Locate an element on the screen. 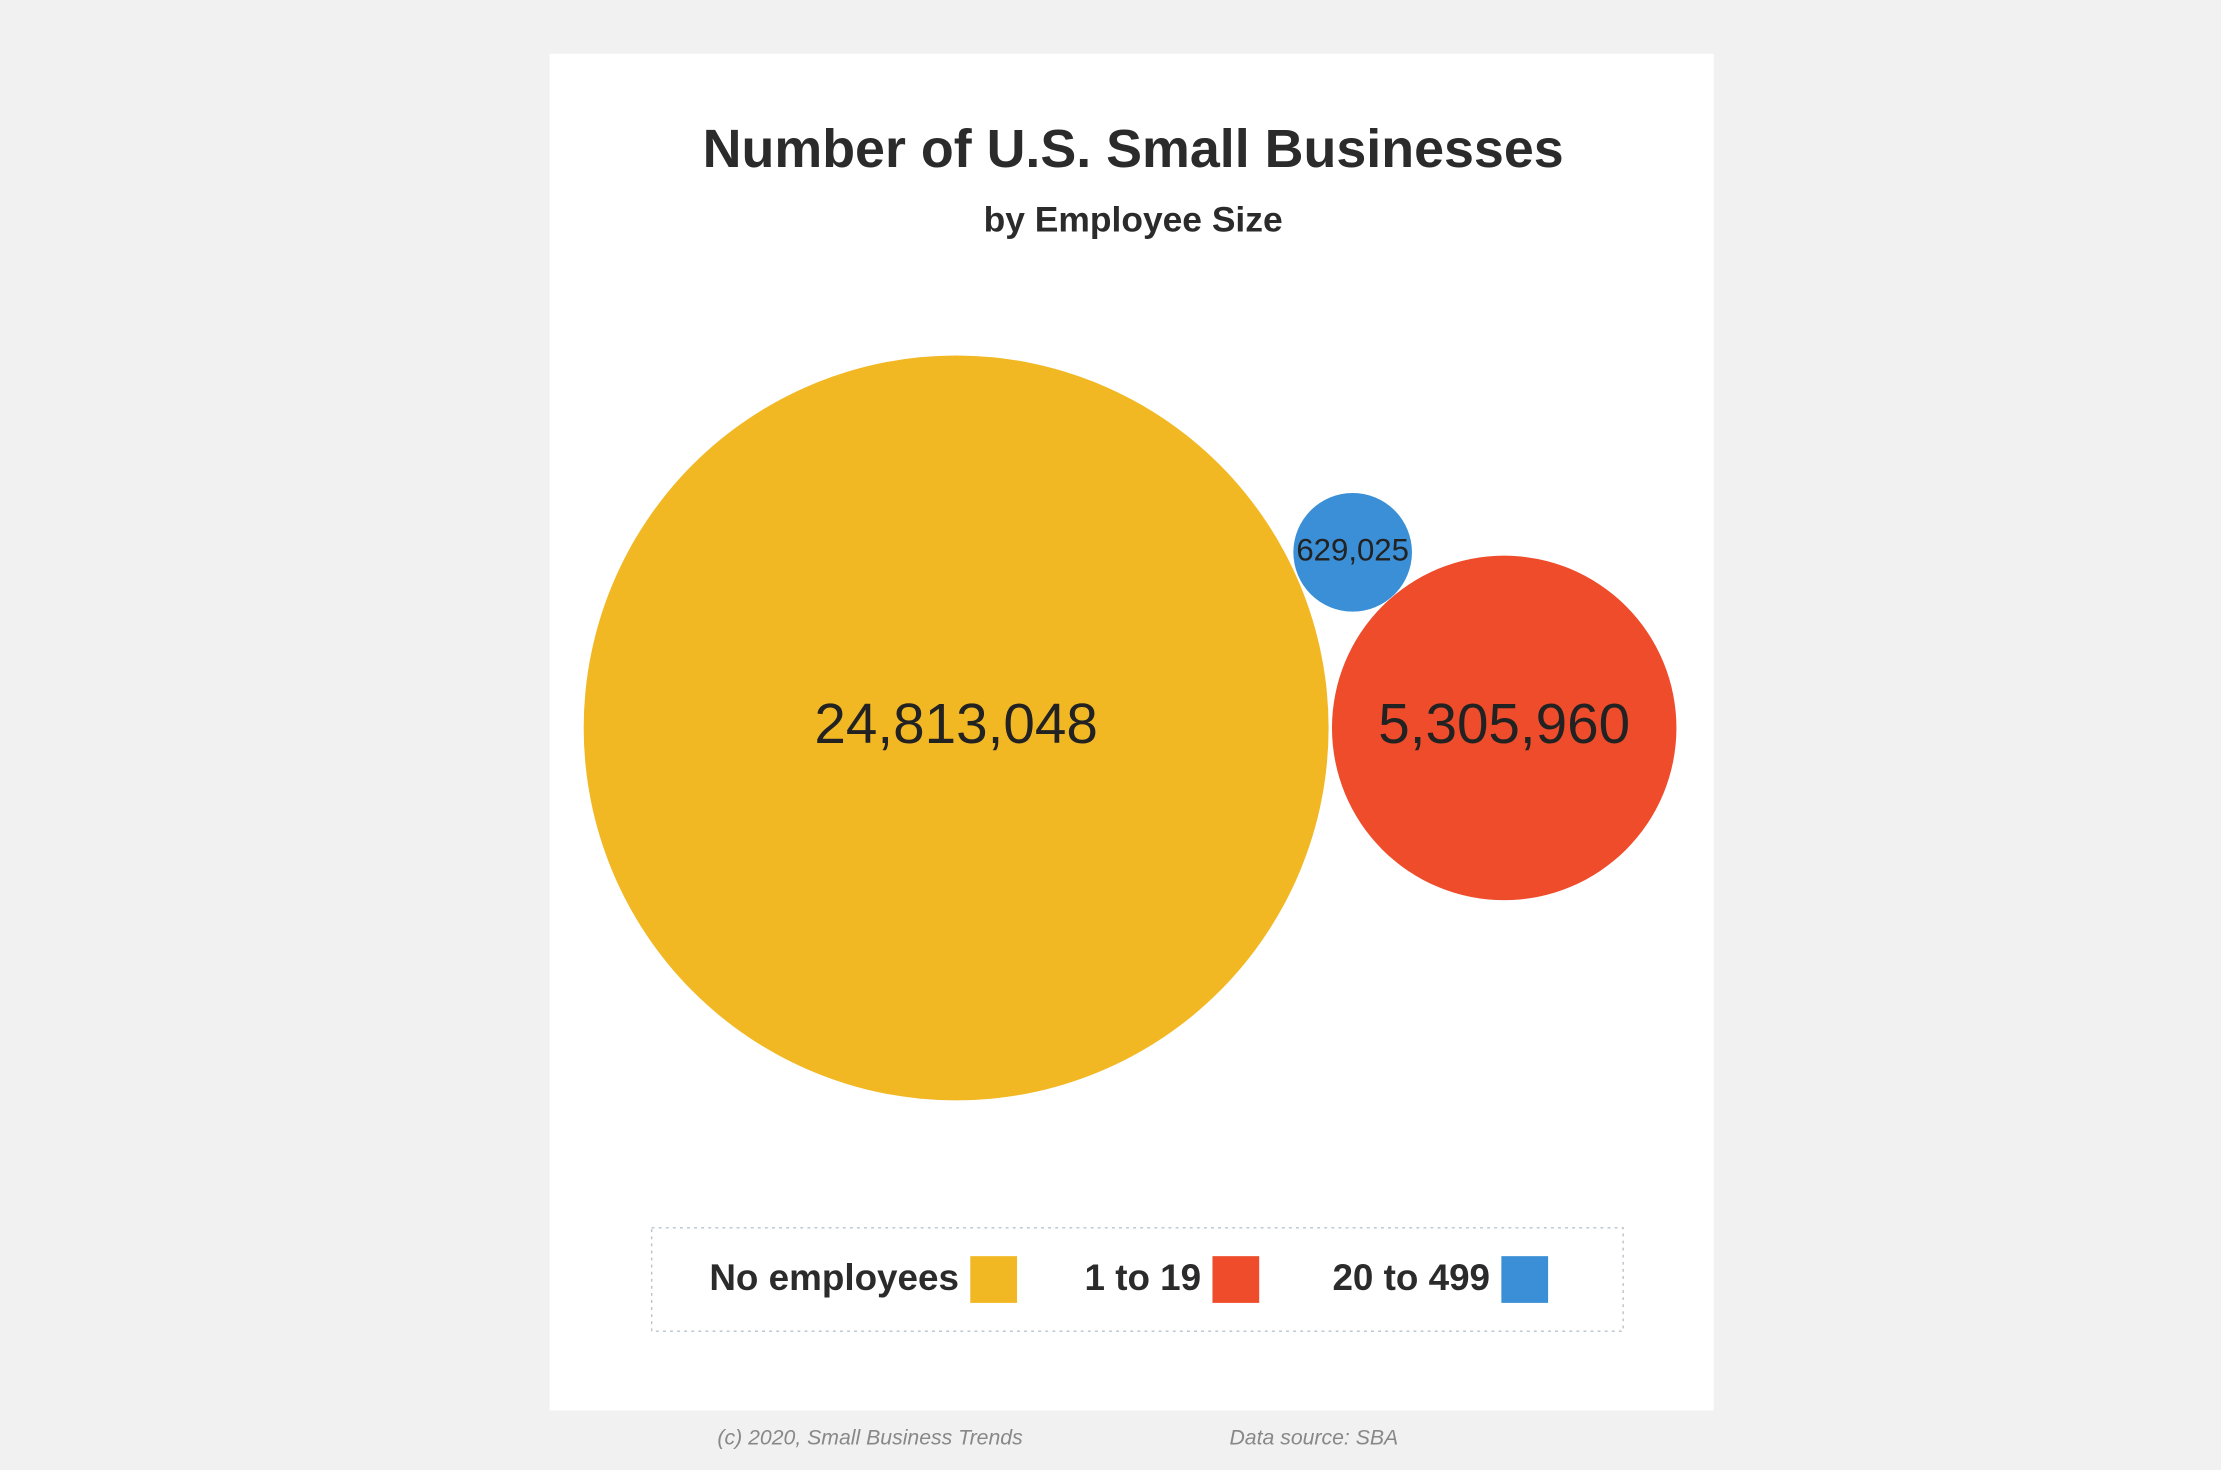 The image size is (2221, 1470). legend-label: 1 to 19 is located at coordinates (1143, 1277).